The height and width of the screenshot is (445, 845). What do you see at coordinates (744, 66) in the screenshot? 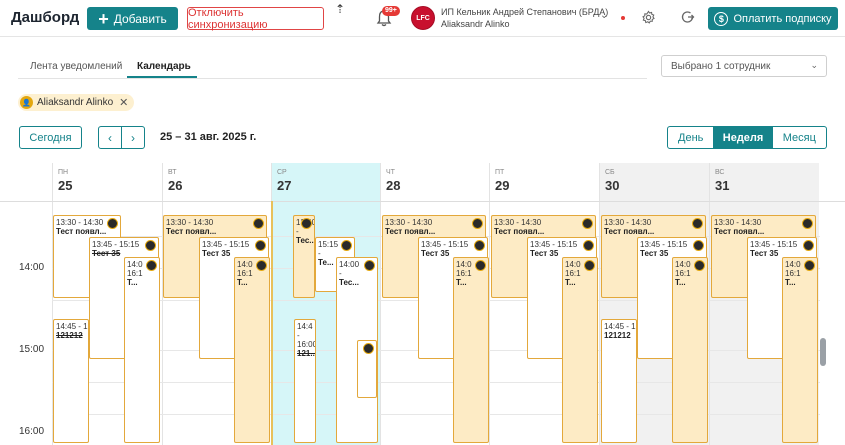
I see `employee-select: Выбрано 1 сотрудник ⌄` at bounding box center [744, 66].